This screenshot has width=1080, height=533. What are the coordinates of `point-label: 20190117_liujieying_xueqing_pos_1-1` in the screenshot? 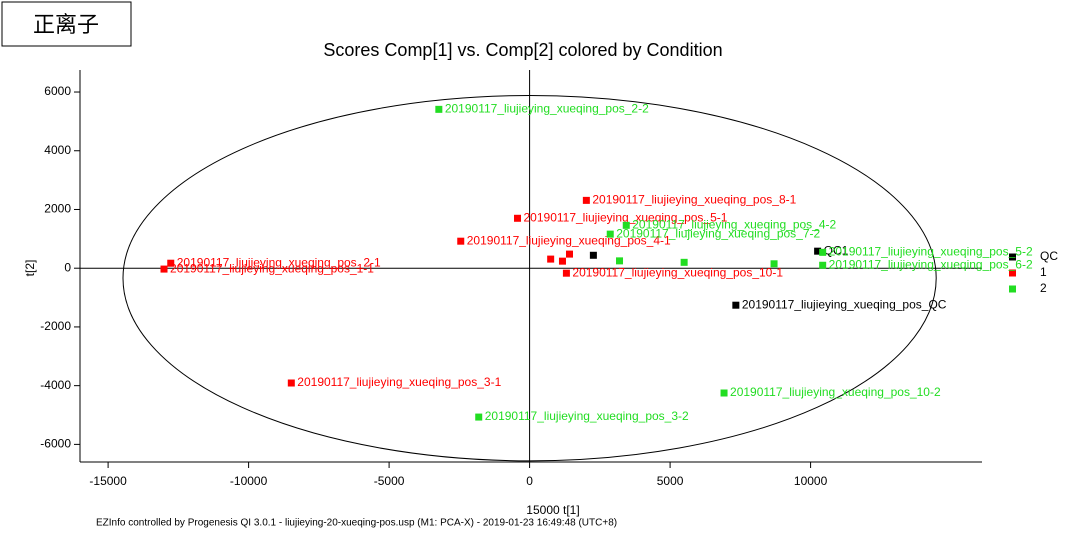 It's located at (272, 268).